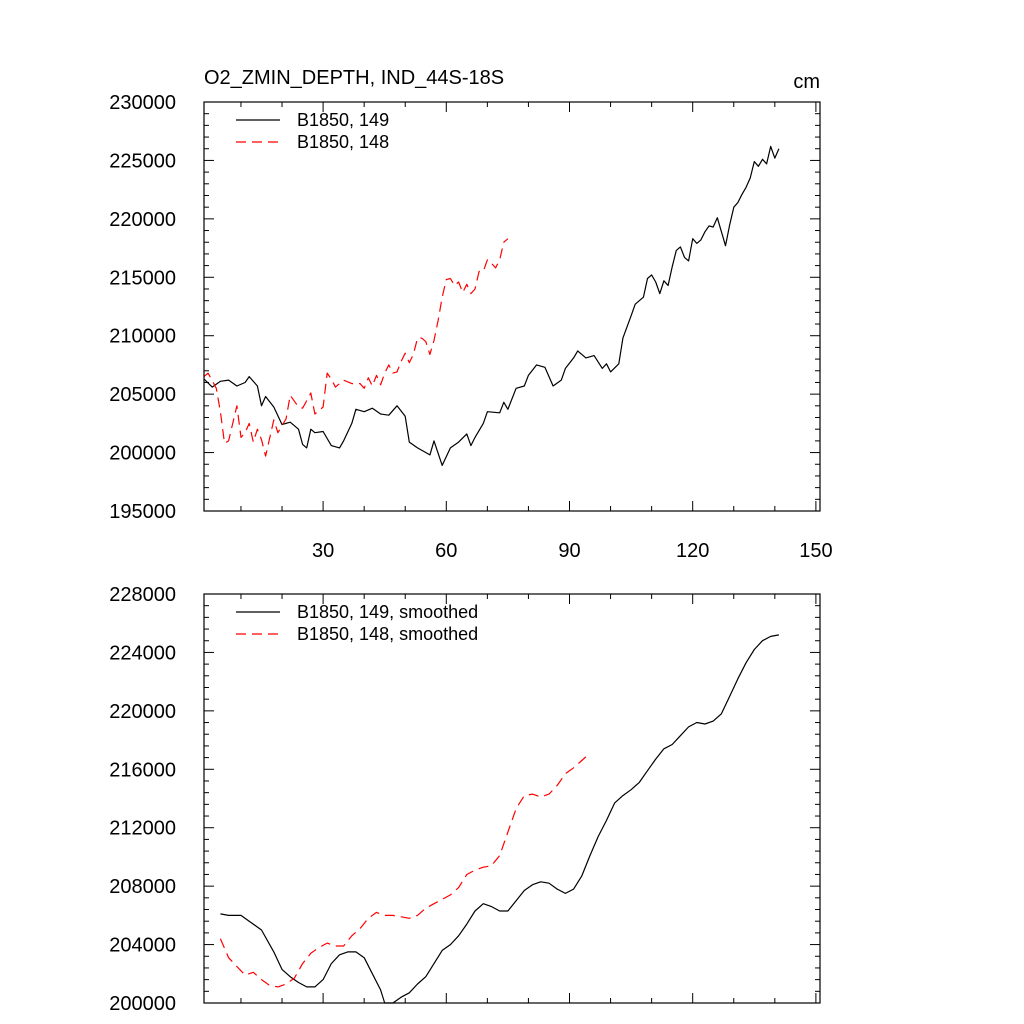 The height and width of the screenshot is (1024, 1024). Describe the element at coordinates (343, 120) in the screenshot. I see `legend-label-149: B1850, 149` at that location.